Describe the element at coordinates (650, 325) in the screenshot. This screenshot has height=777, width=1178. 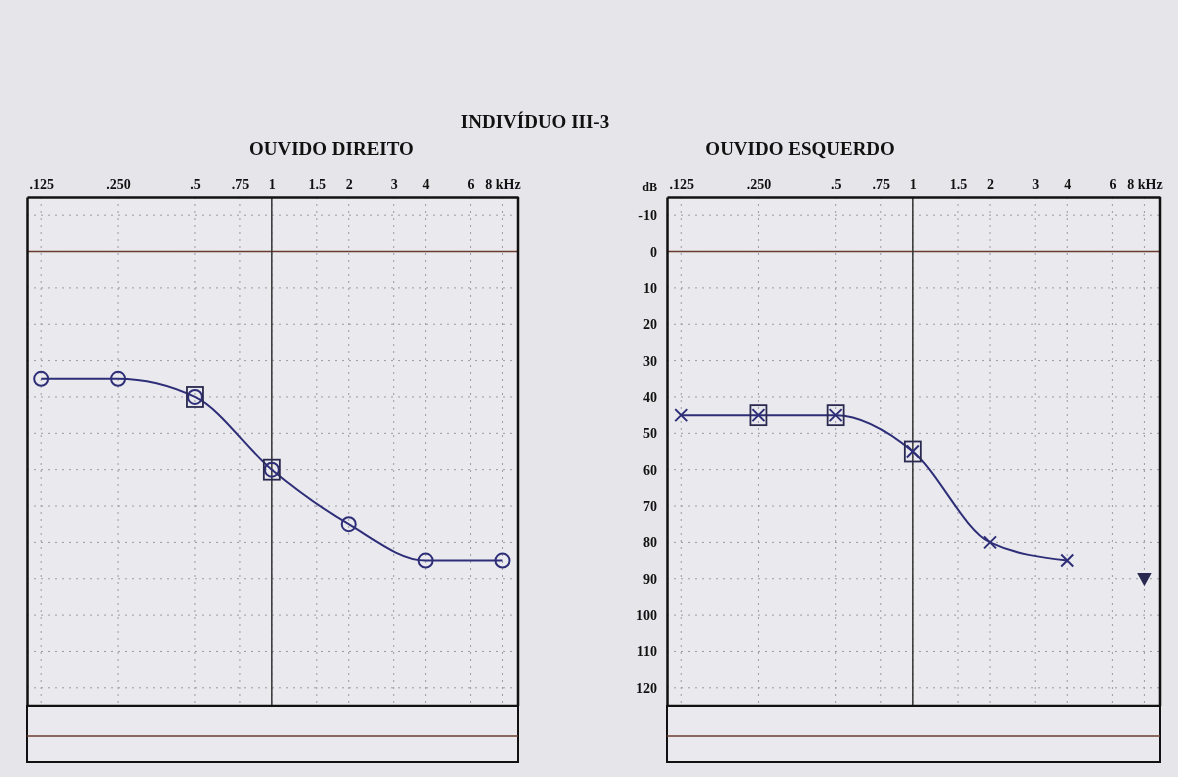
I see `y-tick-label: 20` at that location.